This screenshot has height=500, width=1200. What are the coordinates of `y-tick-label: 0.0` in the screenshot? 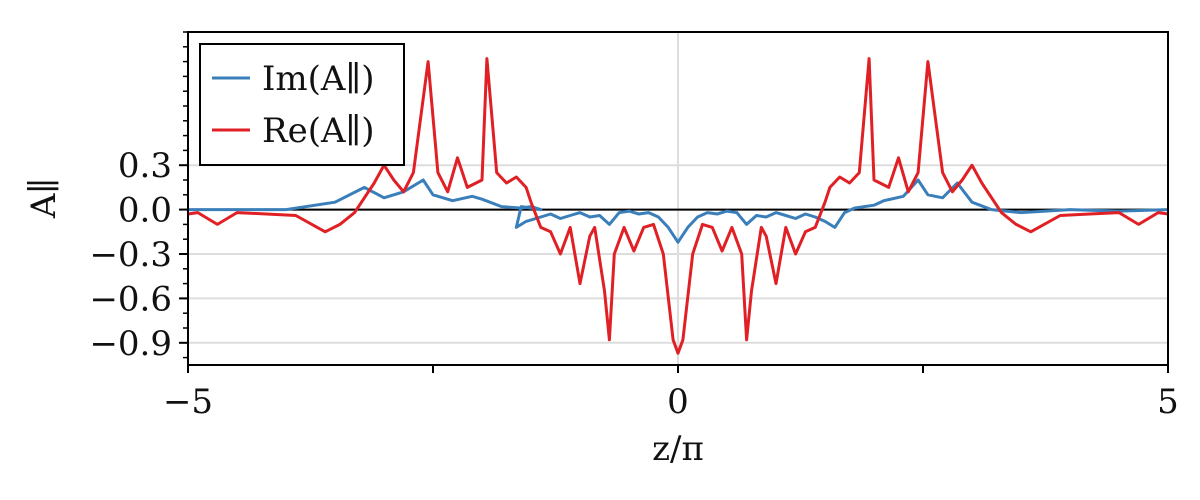 It's located at (145, 211).